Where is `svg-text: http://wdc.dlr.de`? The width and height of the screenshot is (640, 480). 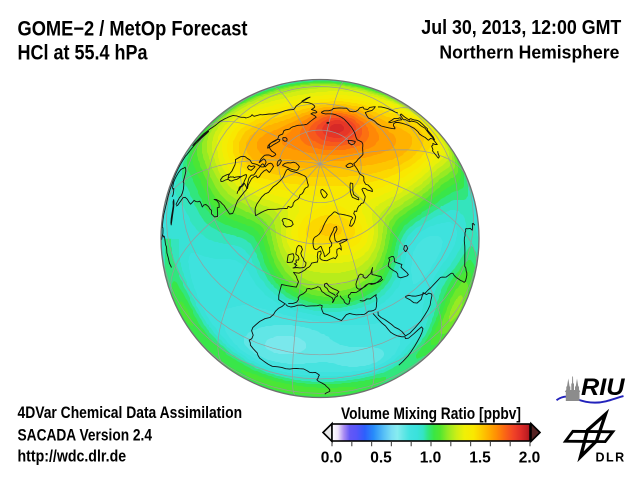 svg-text: http://wdc.dlr.de is located at coordinates (72, 457).